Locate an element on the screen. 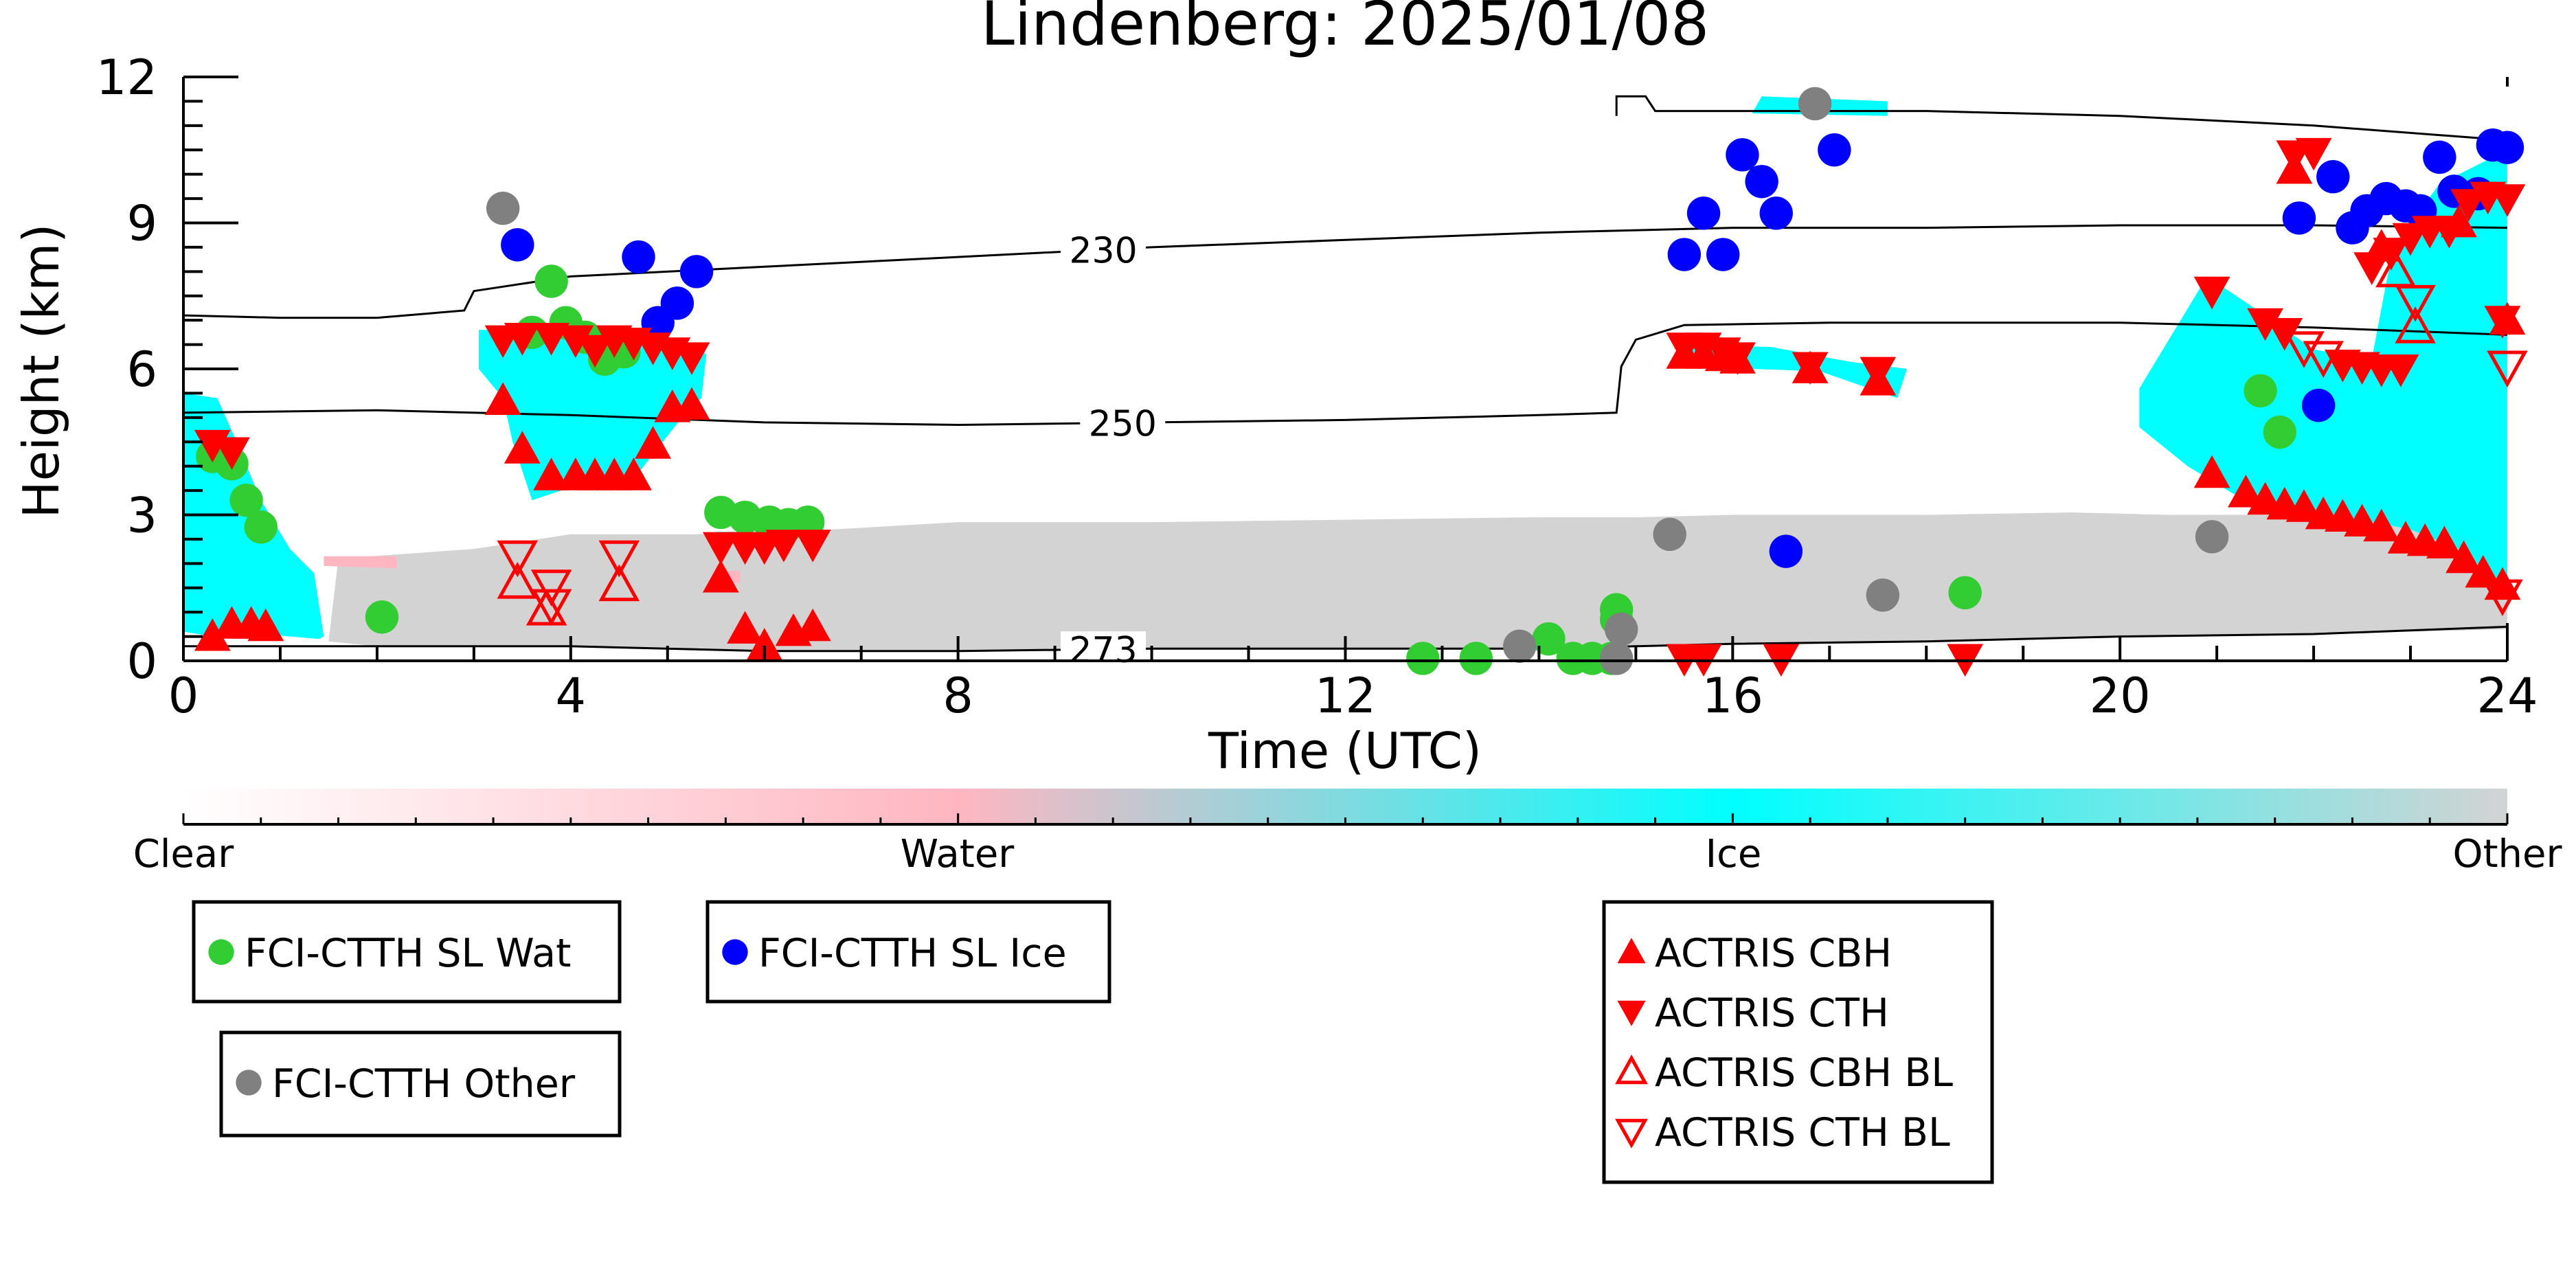 The width and height of the screenshot is (2576, 1288). region-water is located at coordinates (360, 562).